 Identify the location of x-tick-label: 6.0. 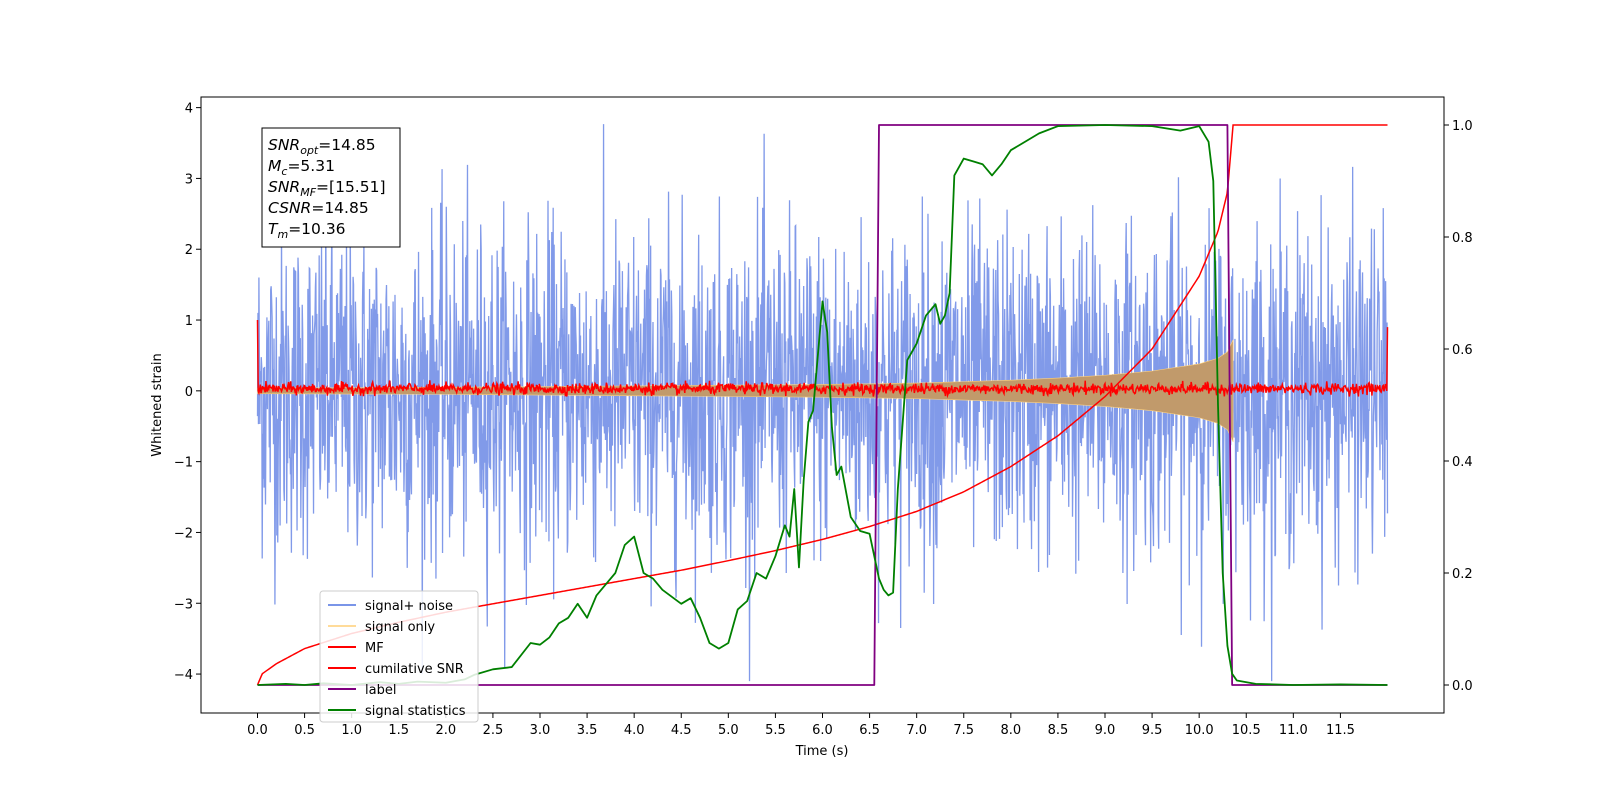
(822, 730).